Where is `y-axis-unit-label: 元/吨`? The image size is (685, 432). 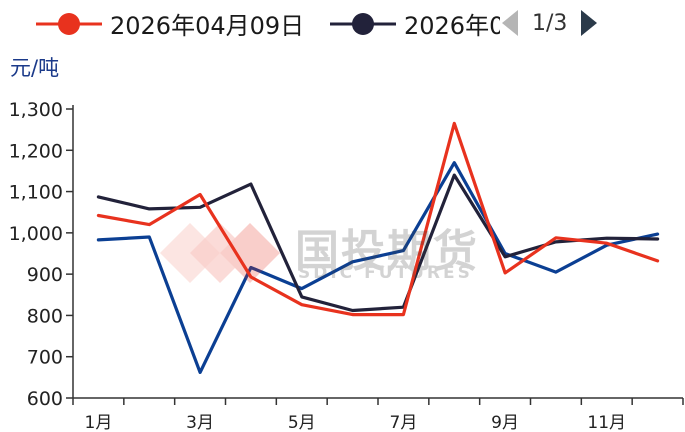
y-axis-unit-label: 元/吨 is located at coordinates (35, 68).